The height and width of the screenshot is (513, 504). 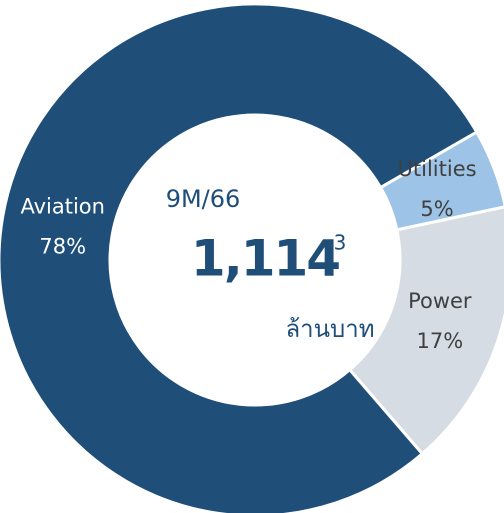 What do you see at coordinates (440, 301) in the screenshot?
I see `segment-label: Power` at bounding box center [440, 301].